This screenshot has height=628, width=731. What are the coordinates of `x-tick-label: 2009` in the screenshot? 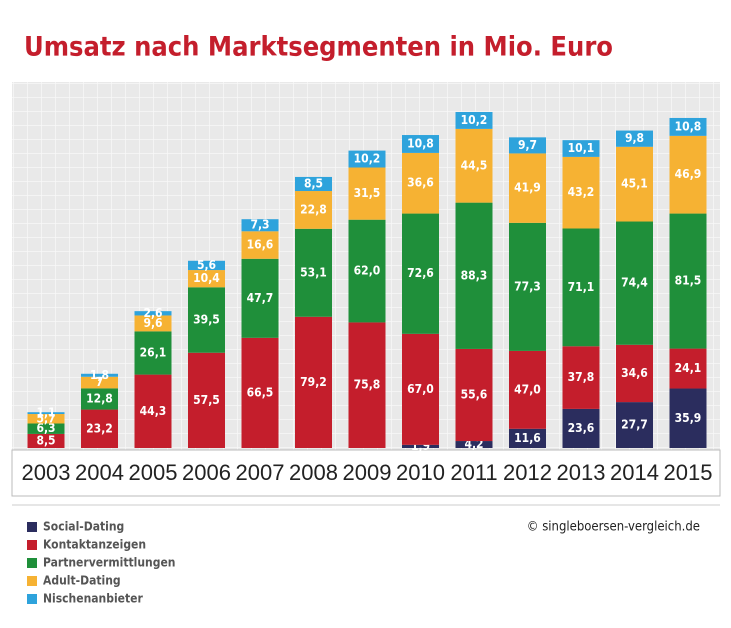 It's located at (367, 472).